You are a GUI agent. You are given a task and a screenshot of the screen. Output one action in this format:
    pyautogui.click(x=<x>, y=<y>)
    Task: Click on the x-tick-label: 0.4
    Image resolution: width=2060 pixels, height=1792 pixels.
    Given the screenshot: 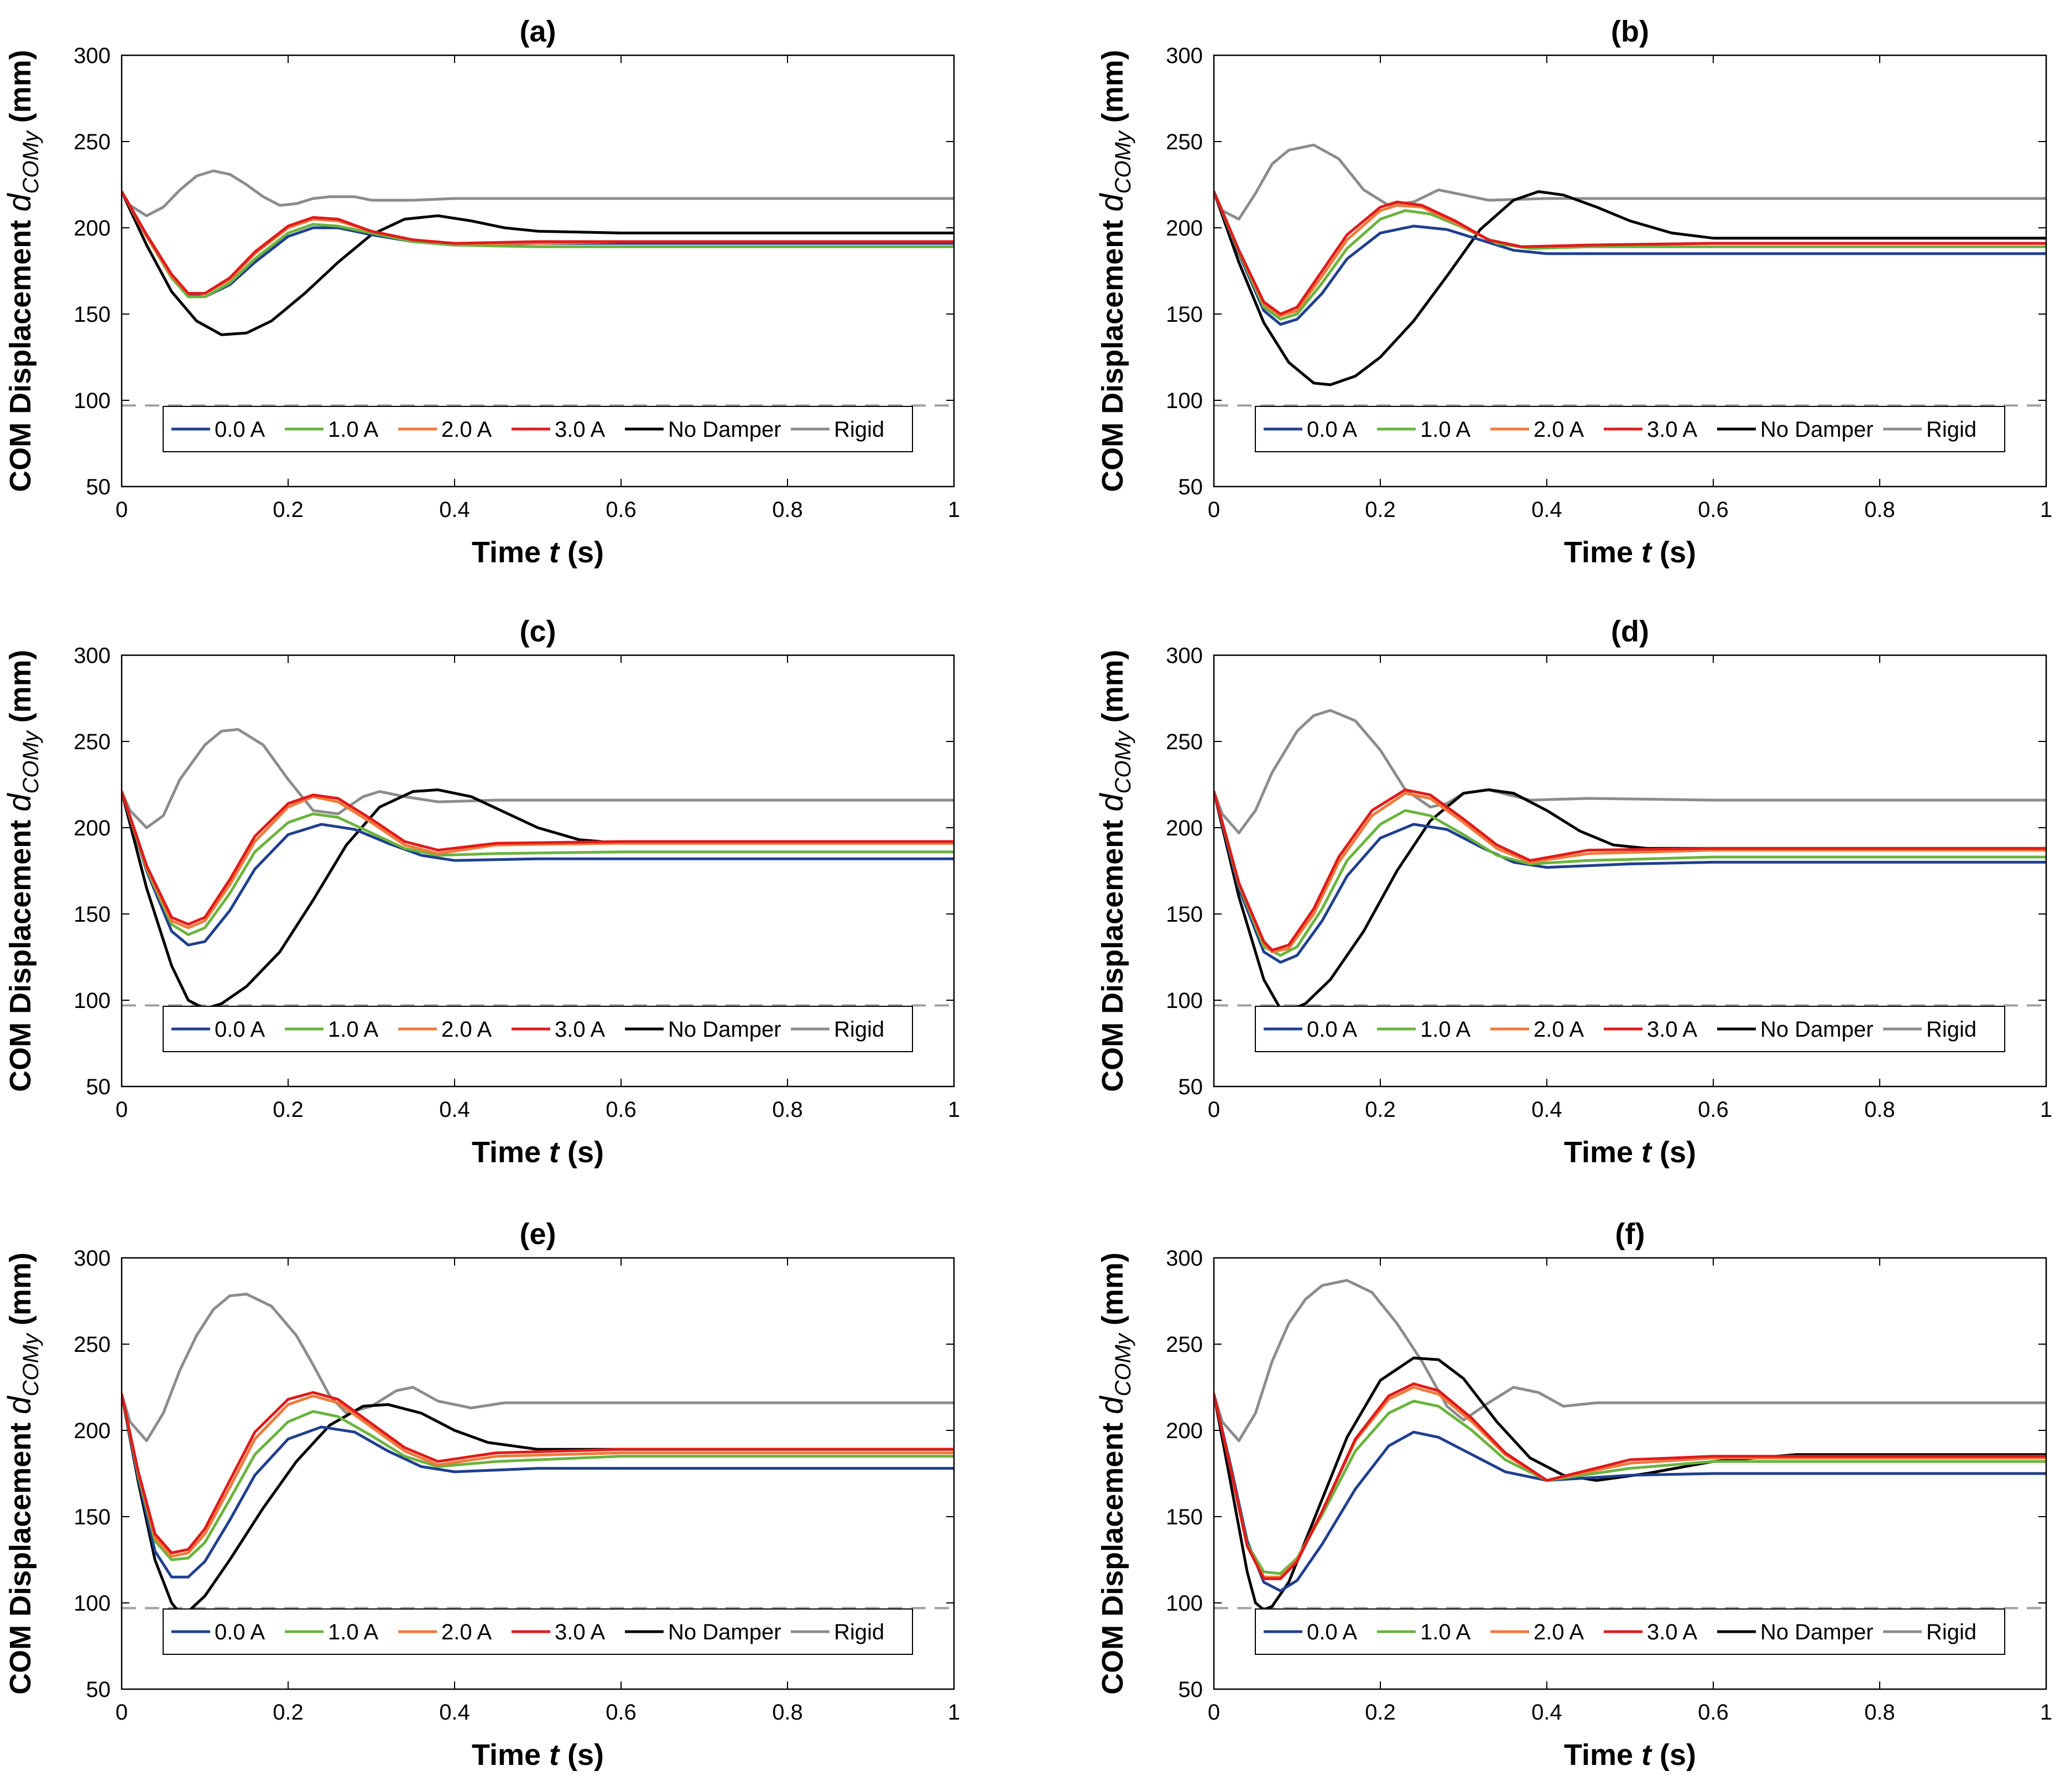 What is the action you would take?
    pyautogui.click(x=1546, y=1110)
    